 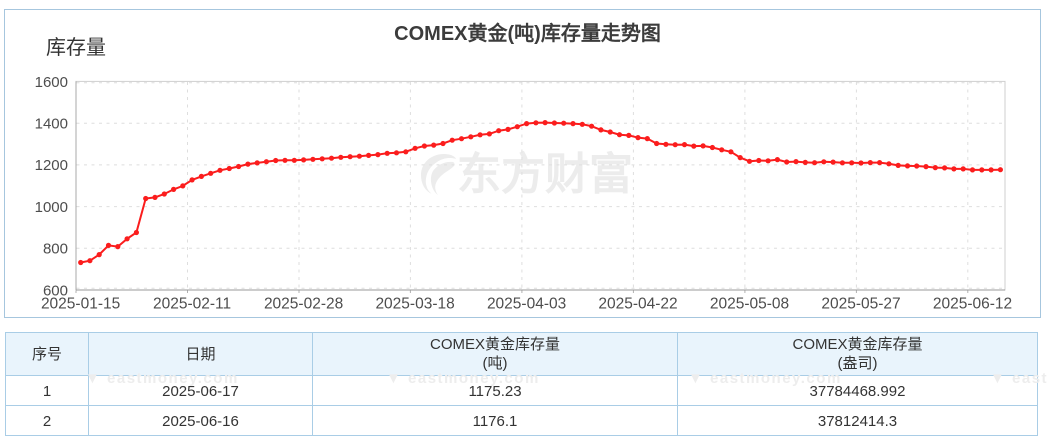 I want to click on svg-text: 2025-02-28, so click(x=303, y=304).